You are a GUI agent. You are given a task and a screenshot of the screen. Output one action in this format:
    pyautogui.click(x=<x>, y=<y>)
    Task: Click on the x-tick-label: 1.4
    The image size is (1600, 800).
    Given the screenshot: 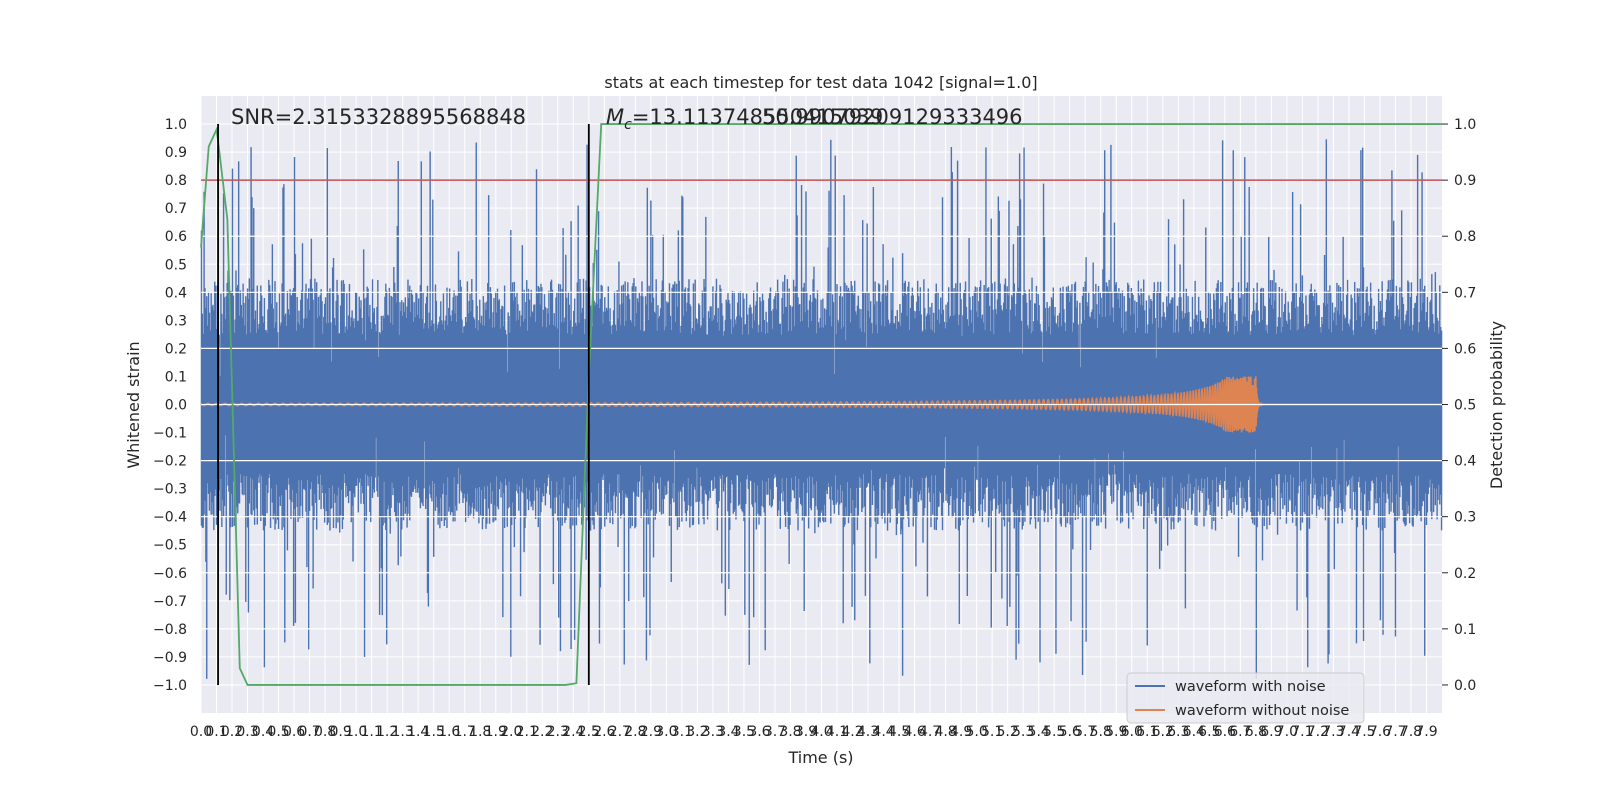 What is the action you would take?
    pyautogui.click(x=418, y=732)
    